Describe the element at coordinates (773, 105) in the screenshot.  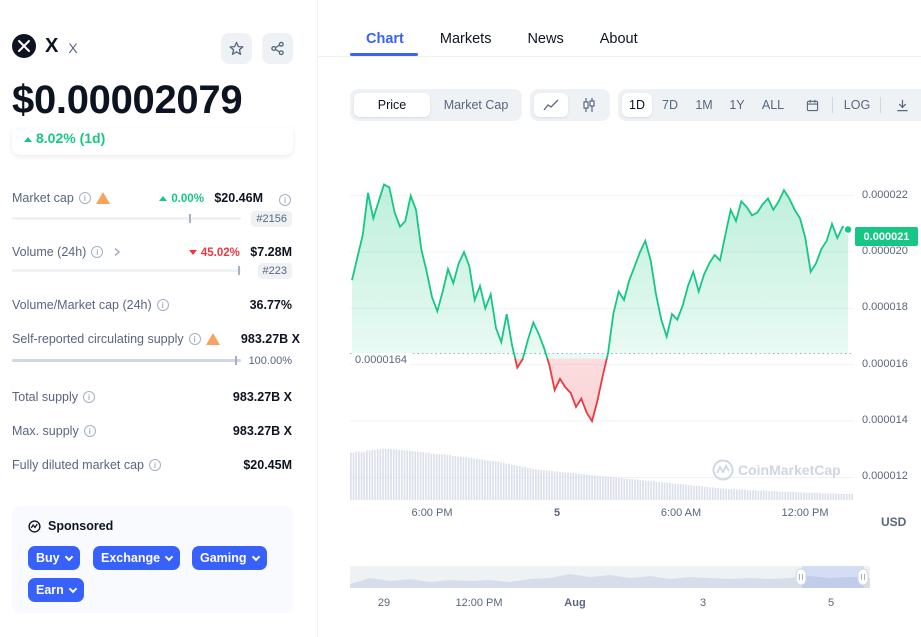
I see `range-all-button: ALL` at that location.